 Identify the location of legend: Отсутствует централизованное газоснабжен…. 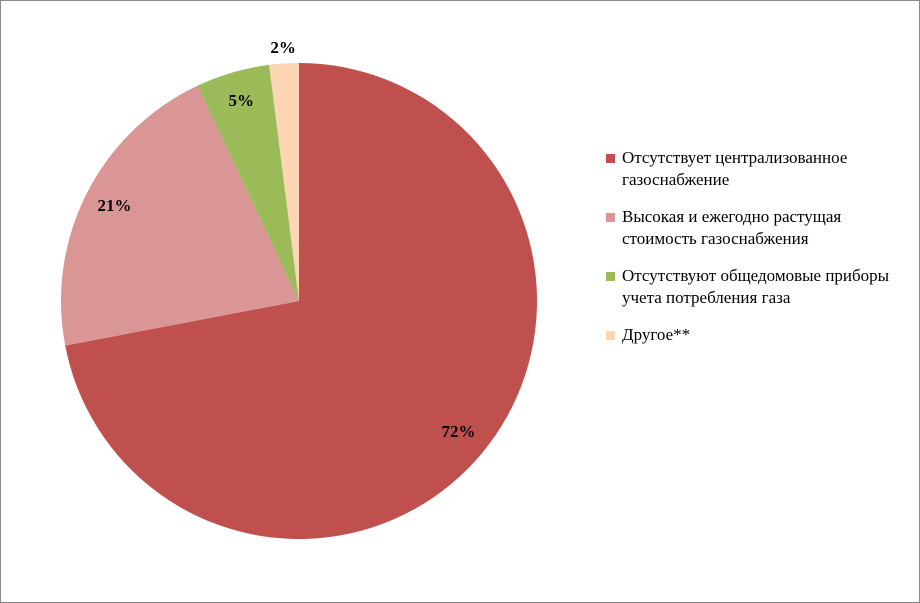
(753, 254).